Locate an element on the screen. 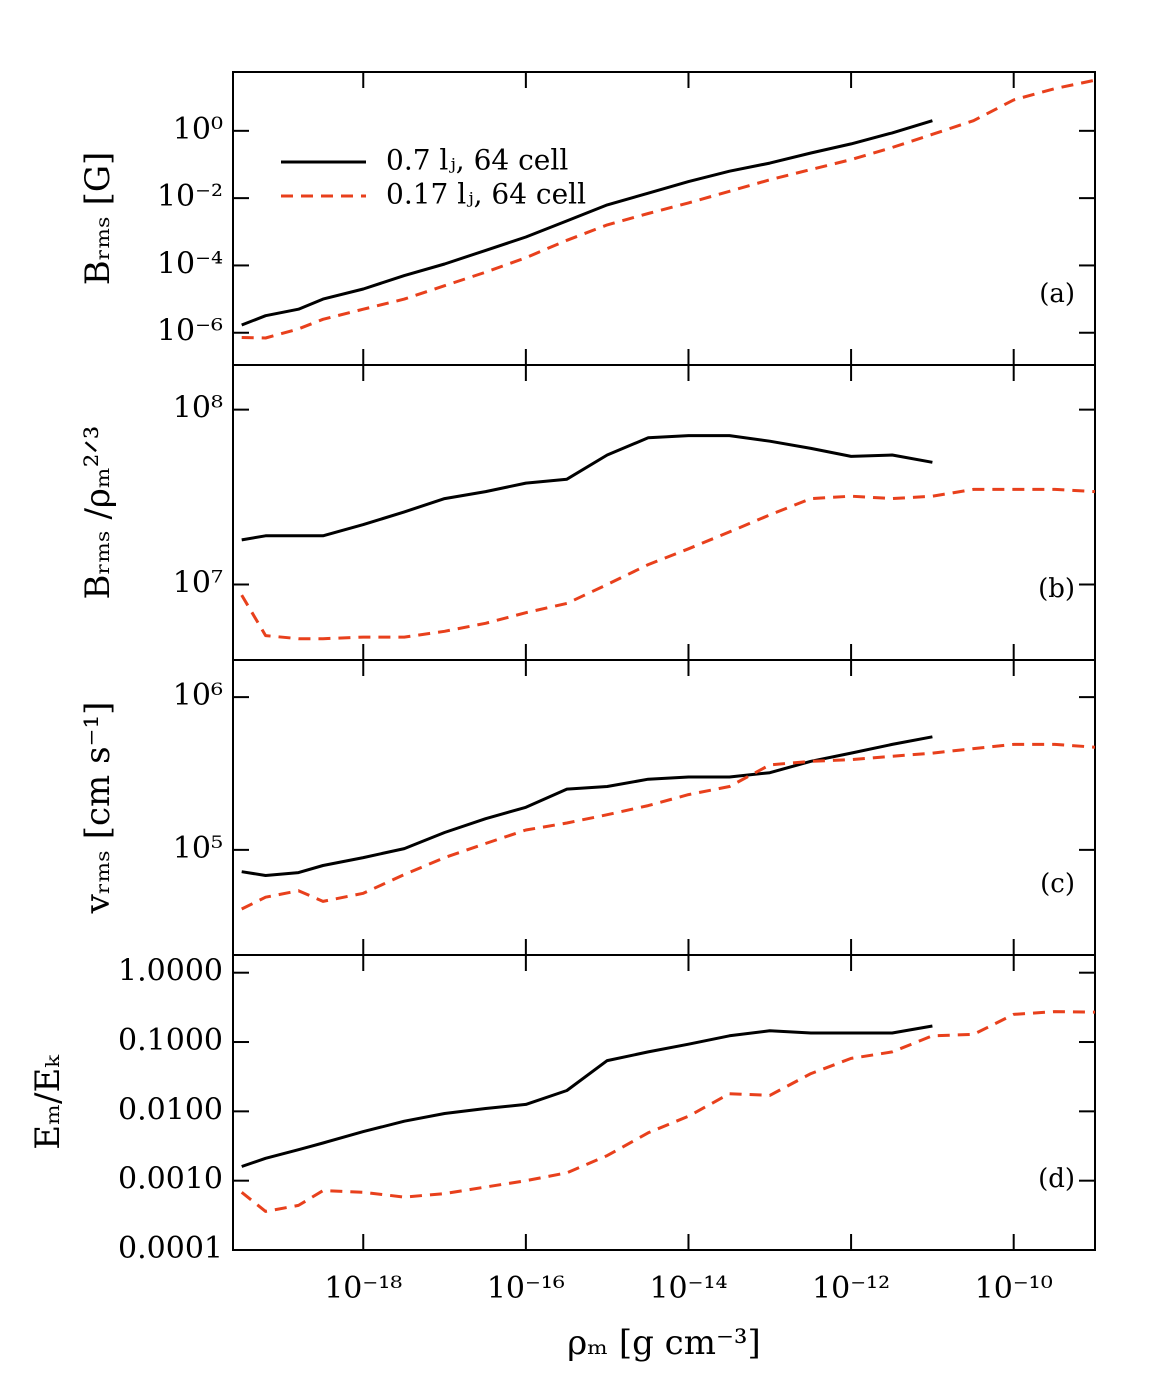  y-tick-label: 10⁰ is located at coordinates (198, 129).